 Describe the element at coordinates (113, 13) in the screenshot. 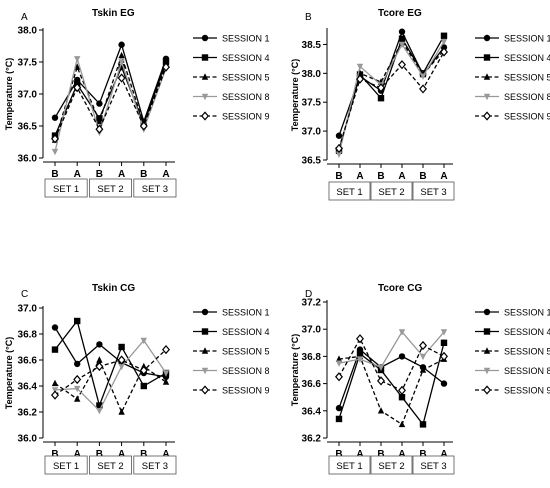

I see `chart-title: Tskin EG` at that location.